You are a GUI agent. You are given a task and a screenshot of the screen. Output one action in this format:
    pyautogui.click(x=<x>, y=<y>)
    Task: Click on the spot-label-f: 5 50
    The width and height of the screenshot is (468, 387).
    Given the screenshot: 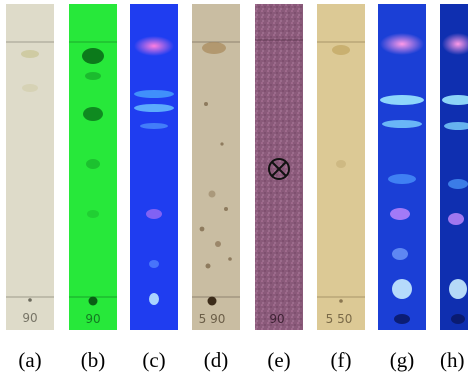 What is the action you would take?
    pyautogui.click(x=339, y=319)
    